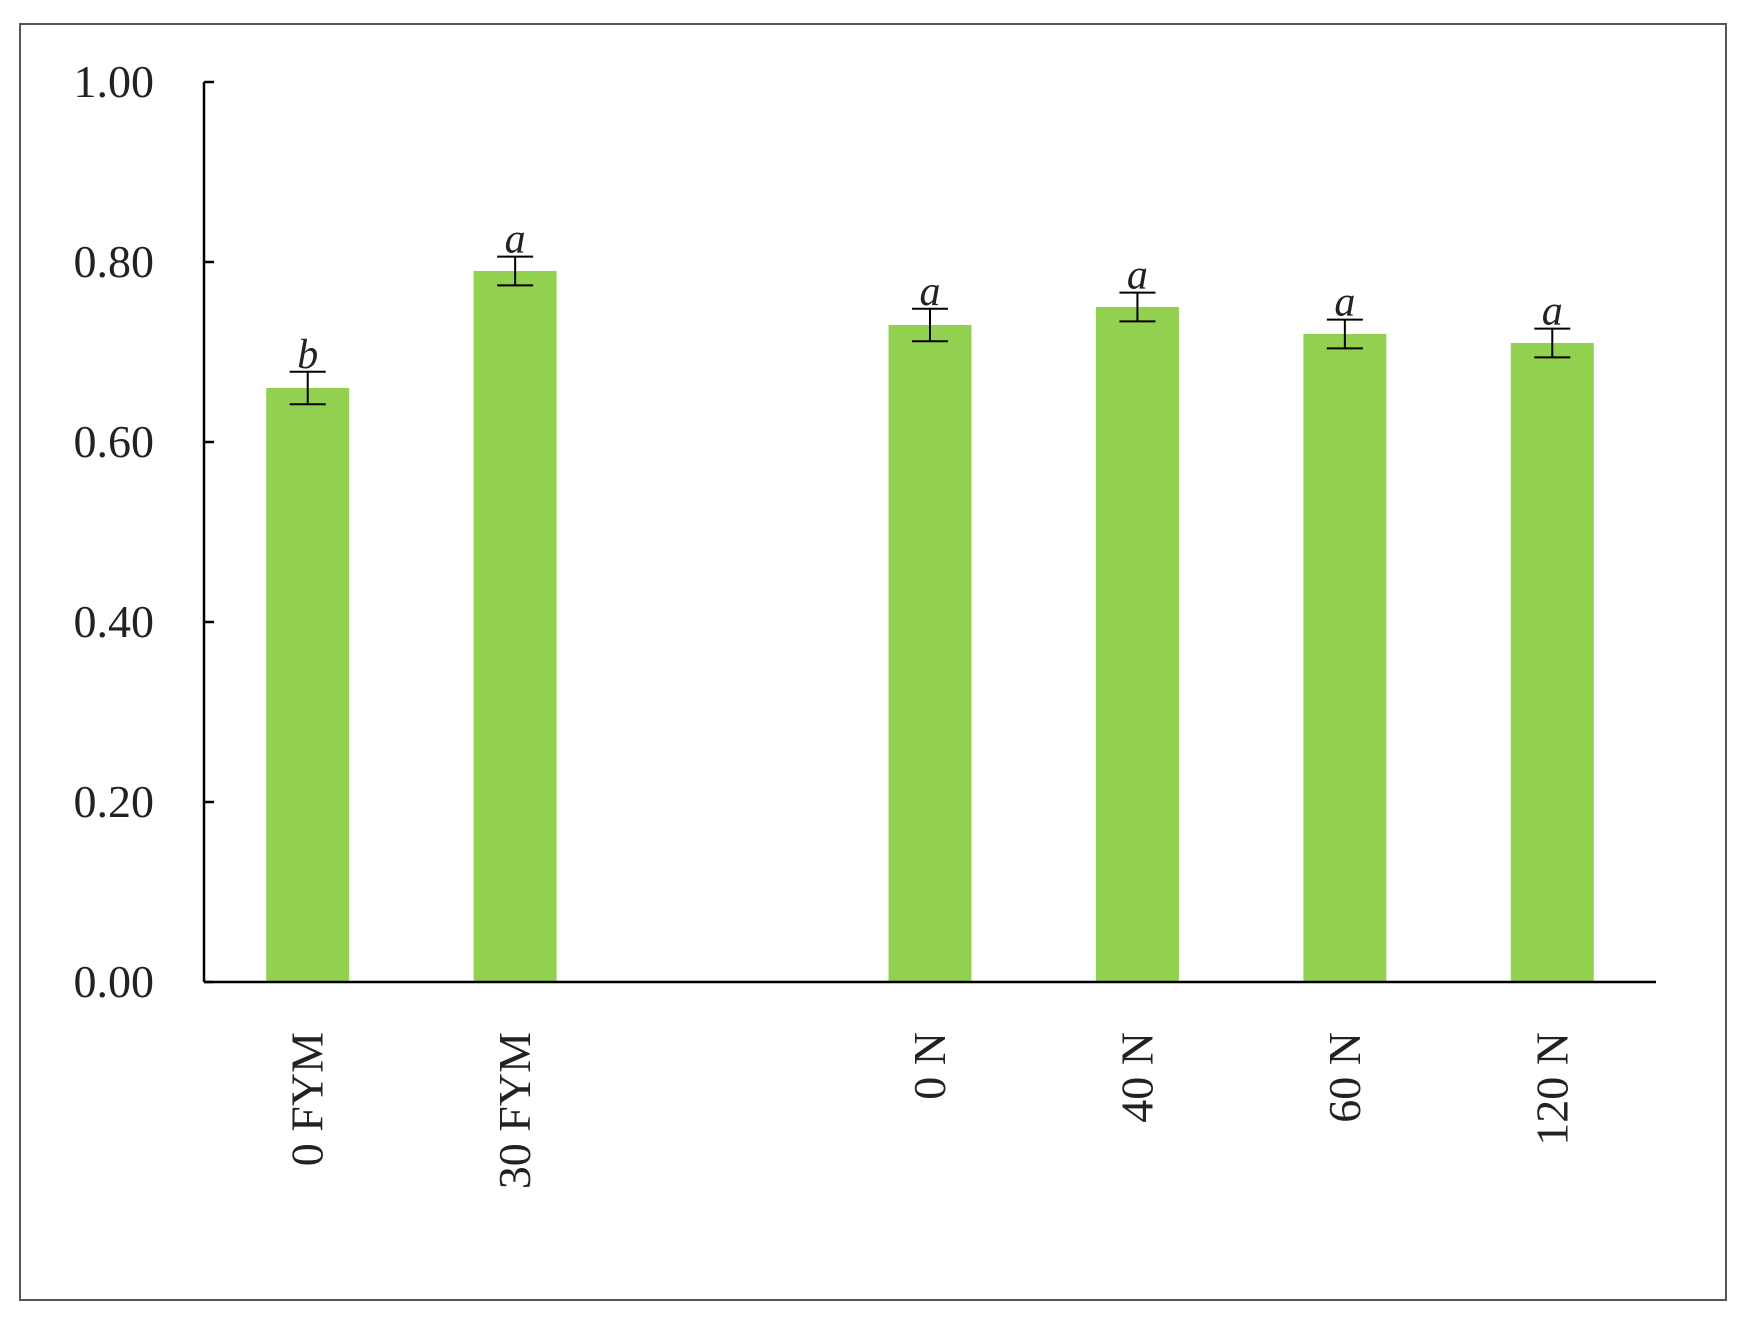 This screenshot has height=1321, width=1744. What do you see at coordinates (114, 441) in the screenshot?
I see `y-tick-label: 0.60` at bounding box center [114, 441].